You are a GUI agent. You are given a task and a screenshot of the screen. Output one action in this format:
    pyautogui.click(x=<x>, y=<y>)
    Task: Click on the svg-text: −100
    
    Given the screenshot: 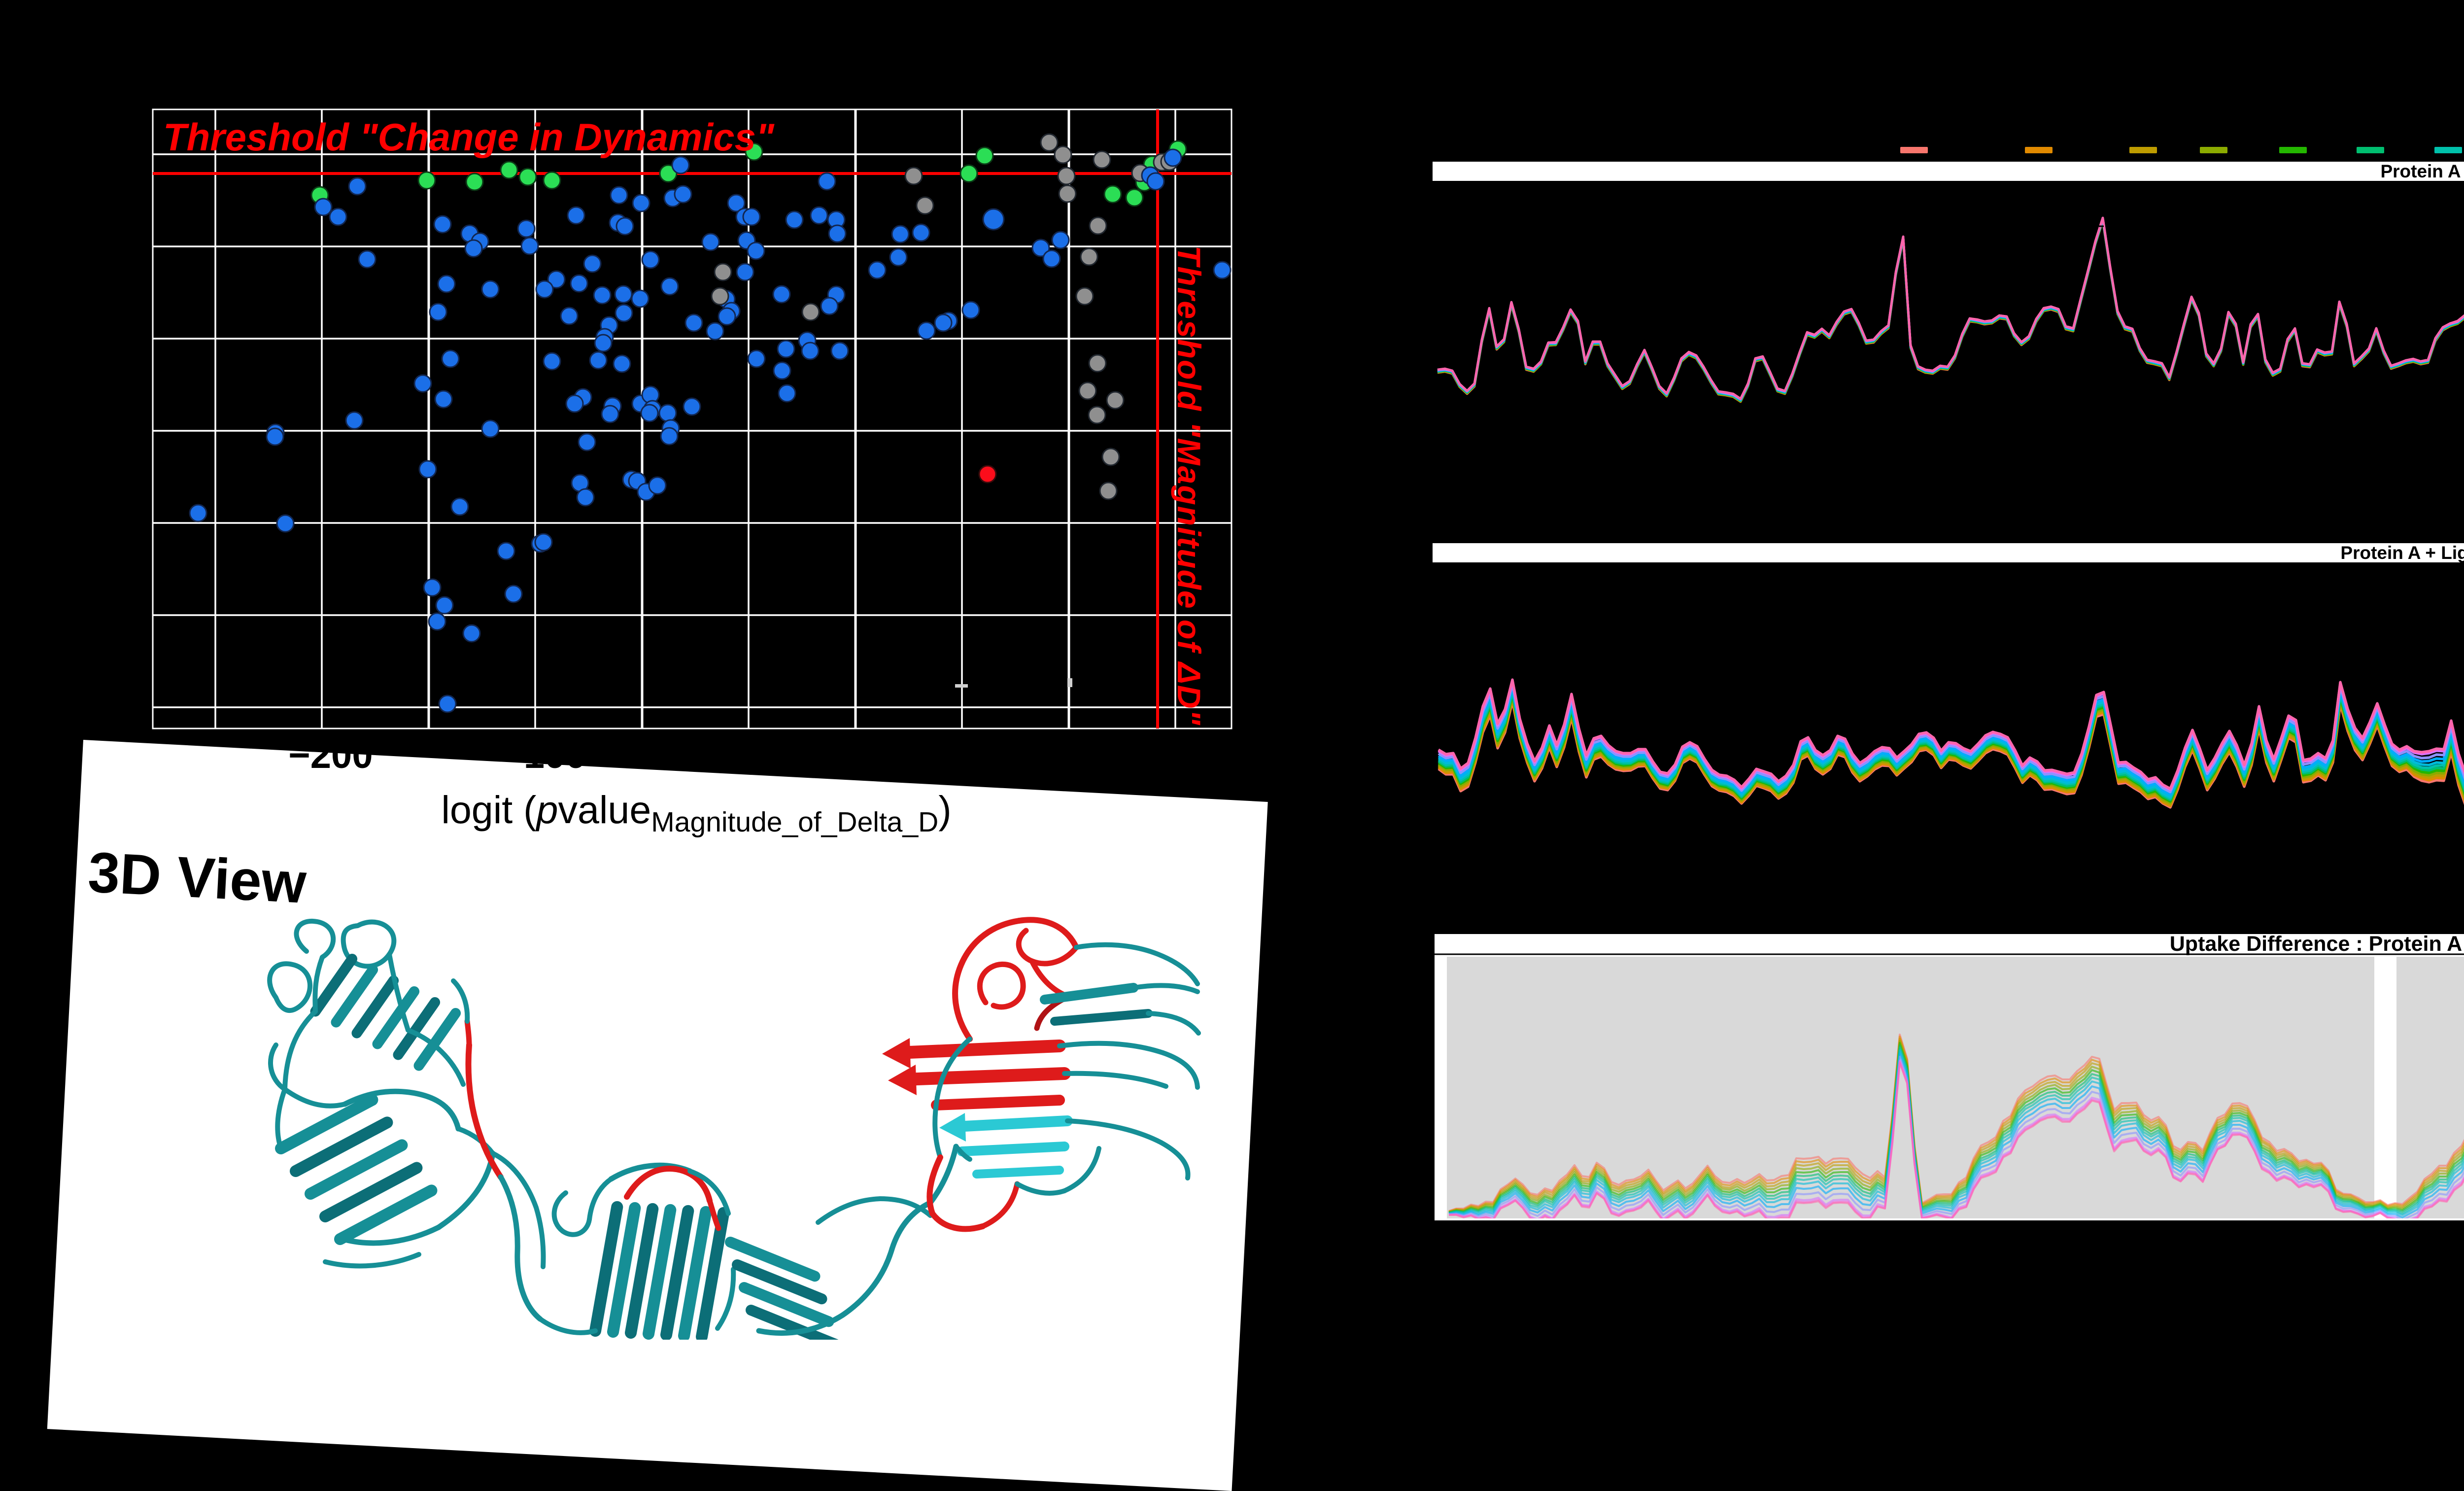 What is the action you would take?
    pyautogui.click(x=544, y=755)
    